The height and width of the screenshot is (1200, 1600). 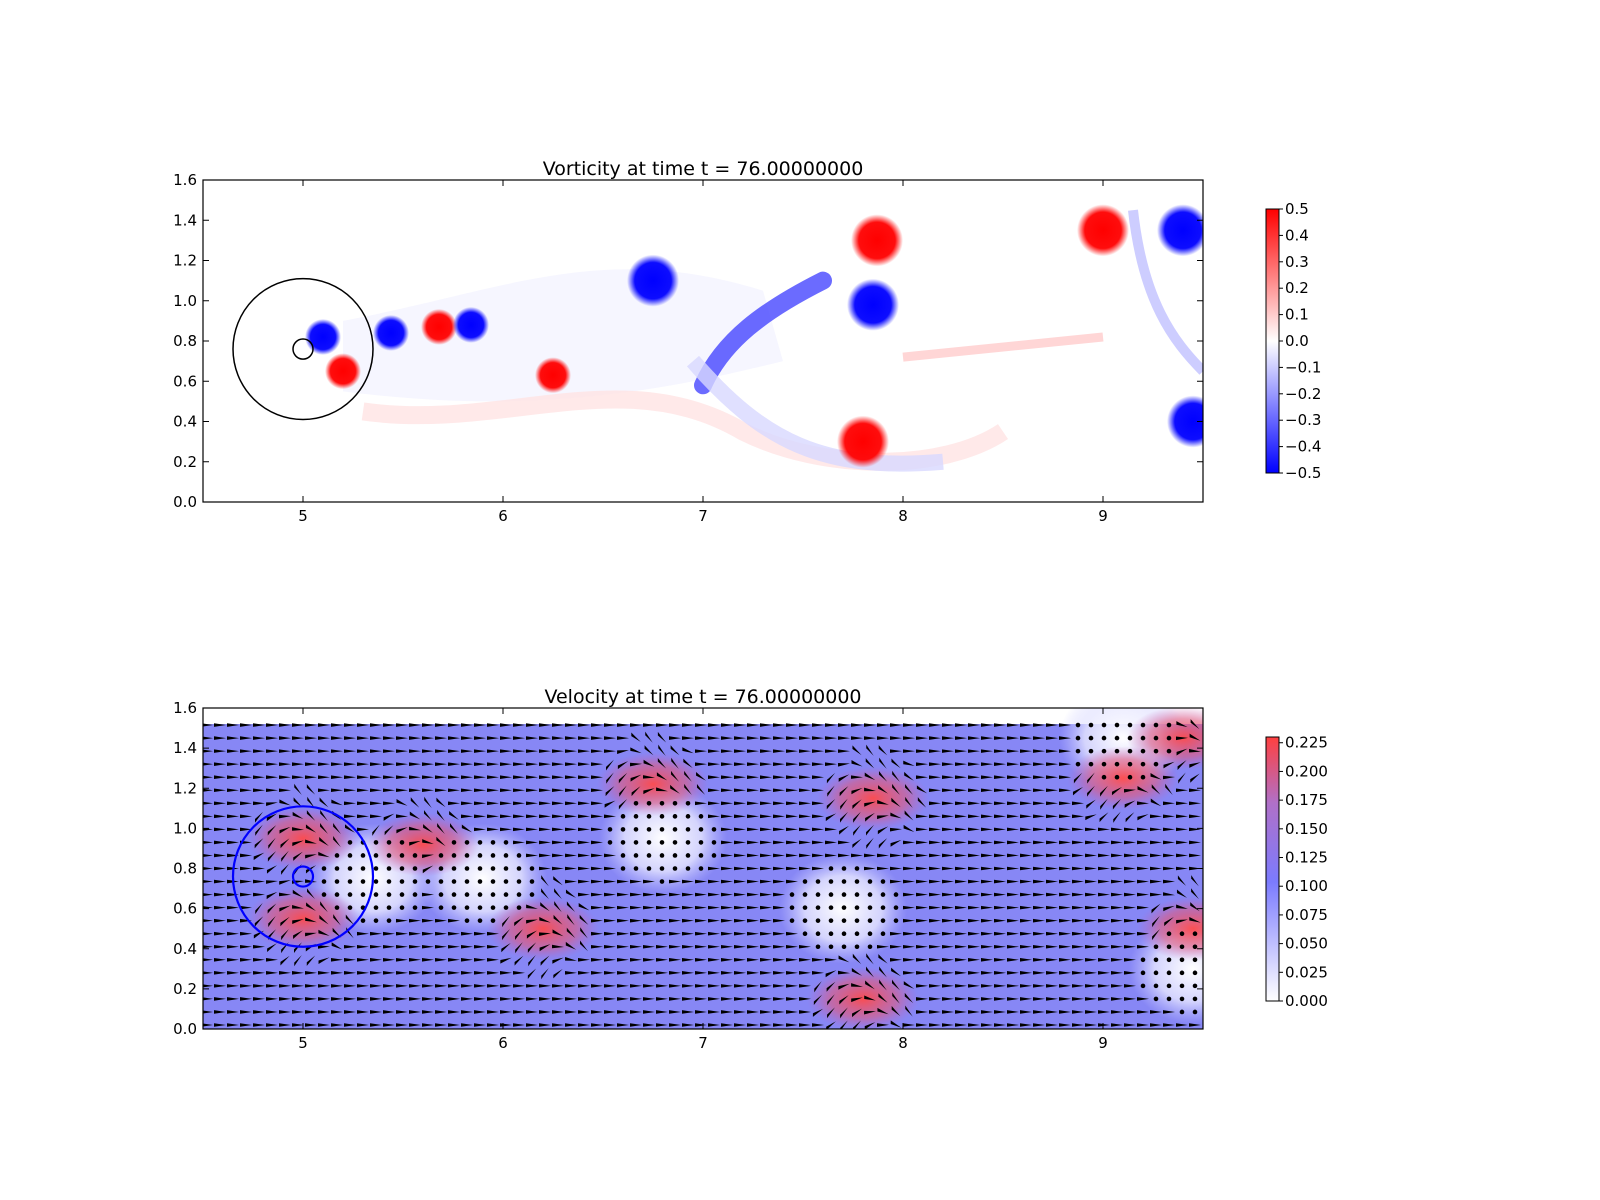 I want to click on vorticity-y-tick-label: 0.2, so click(x=185, y=462).